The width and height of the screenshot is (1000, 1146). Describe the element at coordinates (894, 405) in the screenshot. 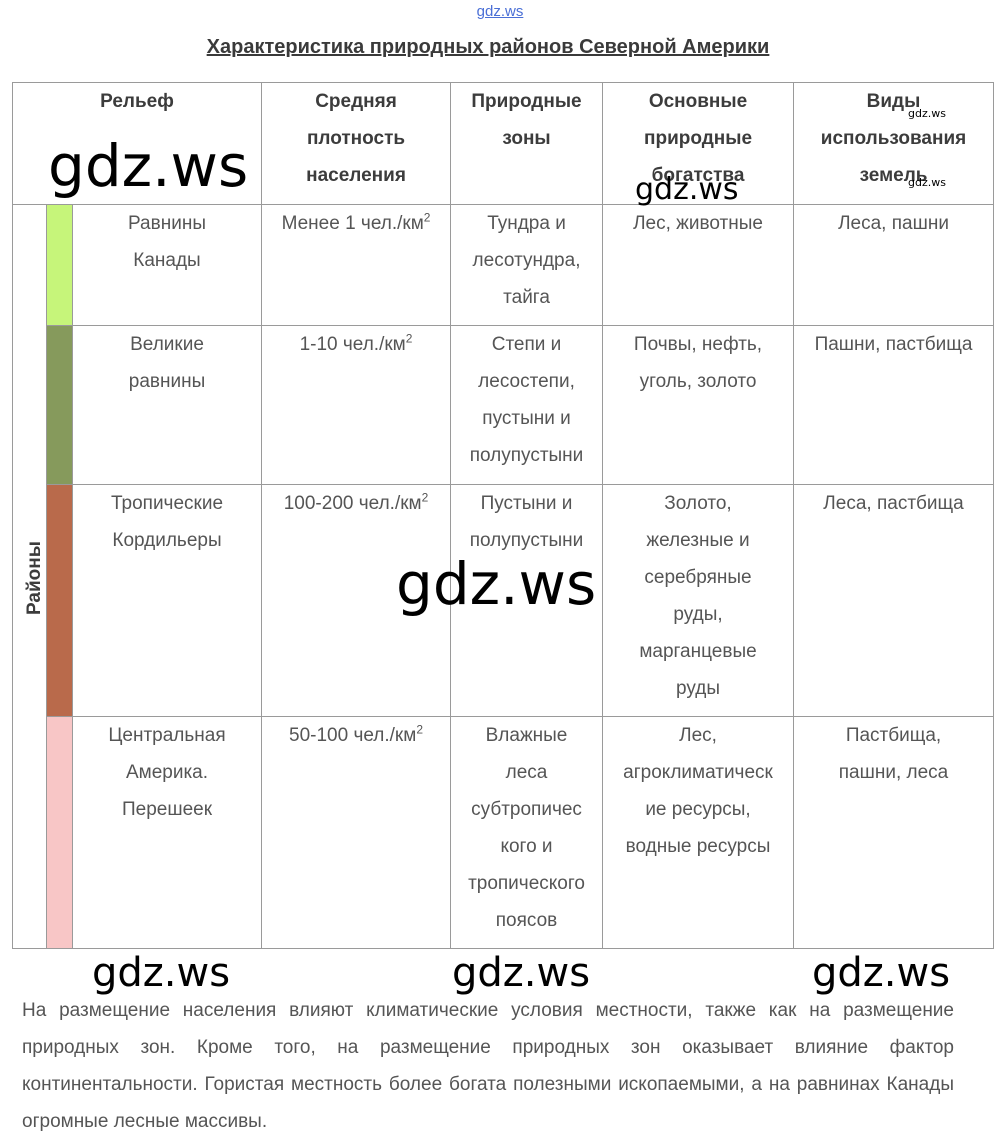

I see `cell-land-use: Пашни, пастбища` at that location.